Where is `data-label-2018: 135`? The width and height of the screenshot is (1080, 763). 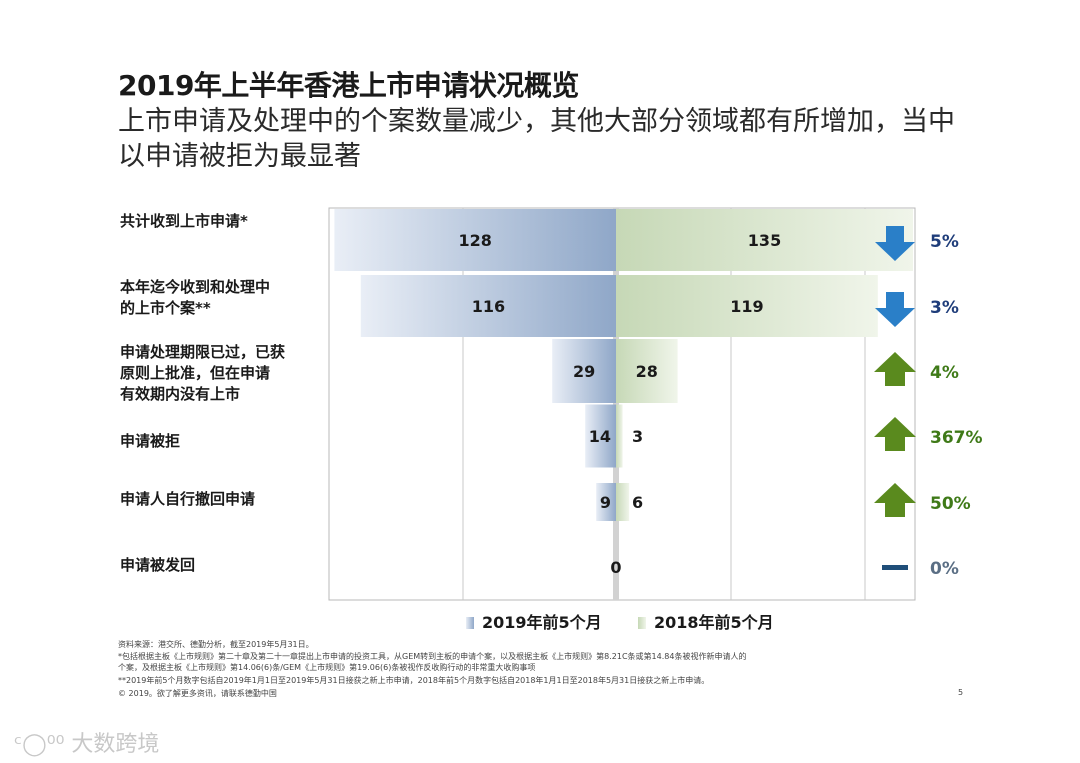
data-label-2018: 135 is located at coordinates (764, 240).